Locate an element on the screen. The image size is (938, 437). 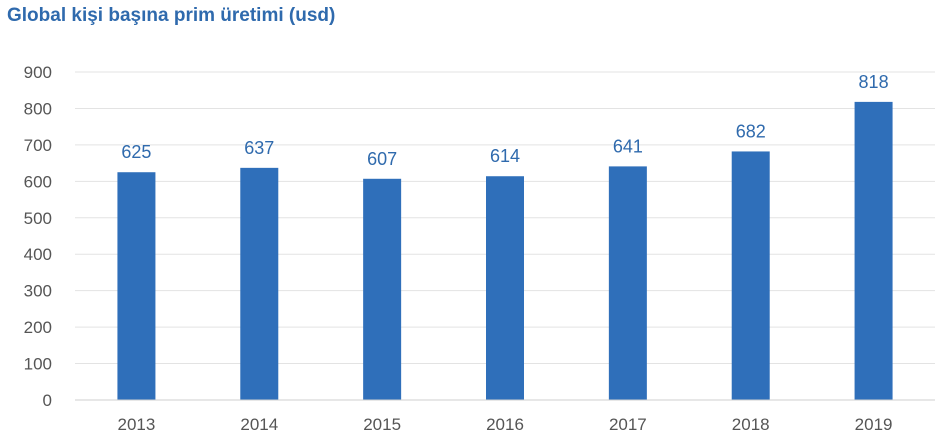
y-tick-label: 100 is located at coordinates (38, 364).